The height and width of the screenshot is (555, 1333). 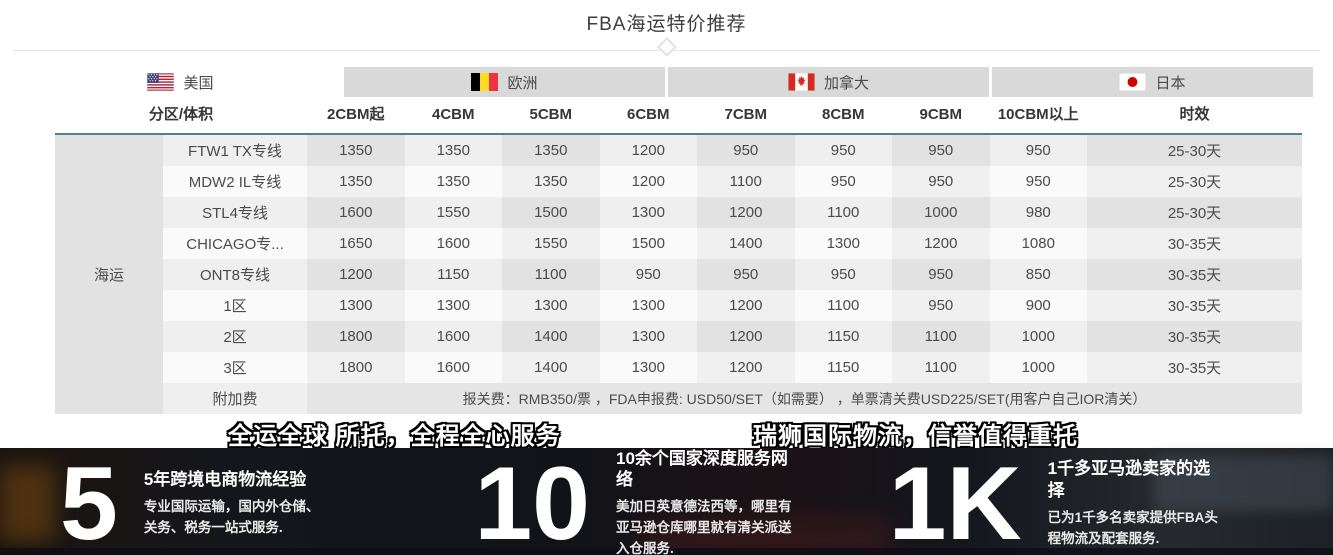 What do you see at coordinates (235, 398) in the screenshot?
I see `surcharge-label: 附加费` at bounding box center [235, 398].